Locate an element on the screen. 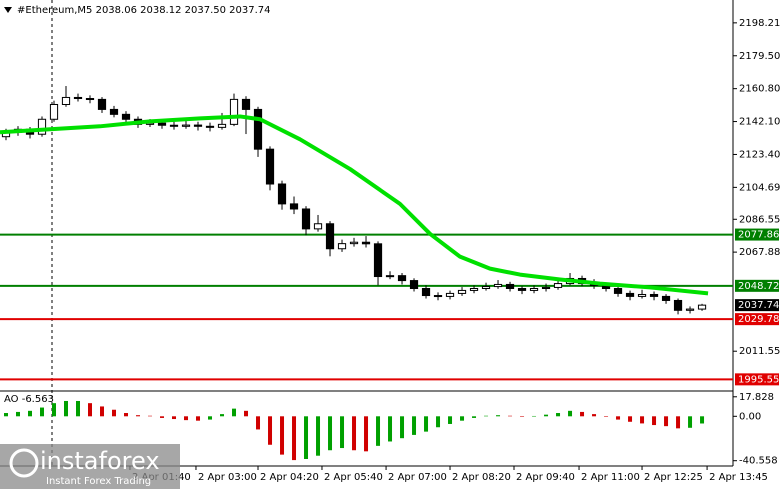 Image resolution: width=781 pixels, height=489 pixels. y-tick-label: 2067.88 is located at coordinates (759, 252).